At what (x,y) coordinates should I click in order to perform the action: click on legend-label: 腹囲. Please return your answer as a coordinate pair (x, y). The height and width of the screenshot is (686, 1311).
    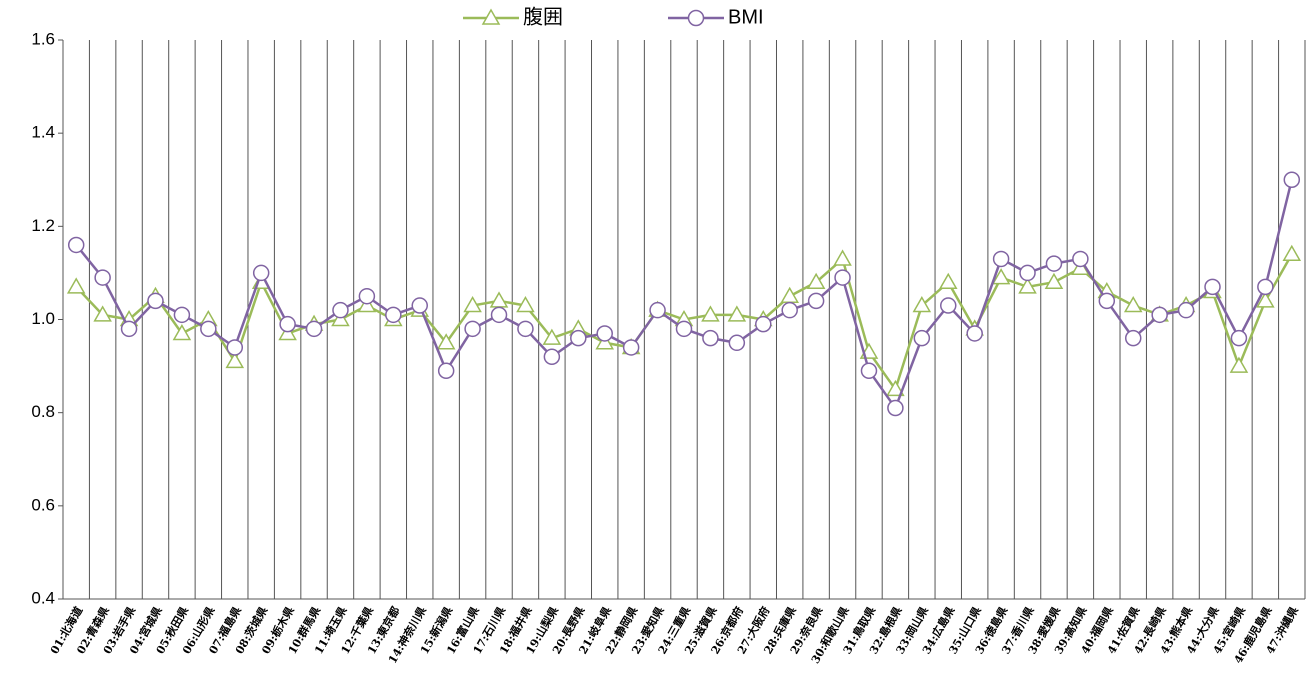
    Looking at the image, I should click on (543, 16).